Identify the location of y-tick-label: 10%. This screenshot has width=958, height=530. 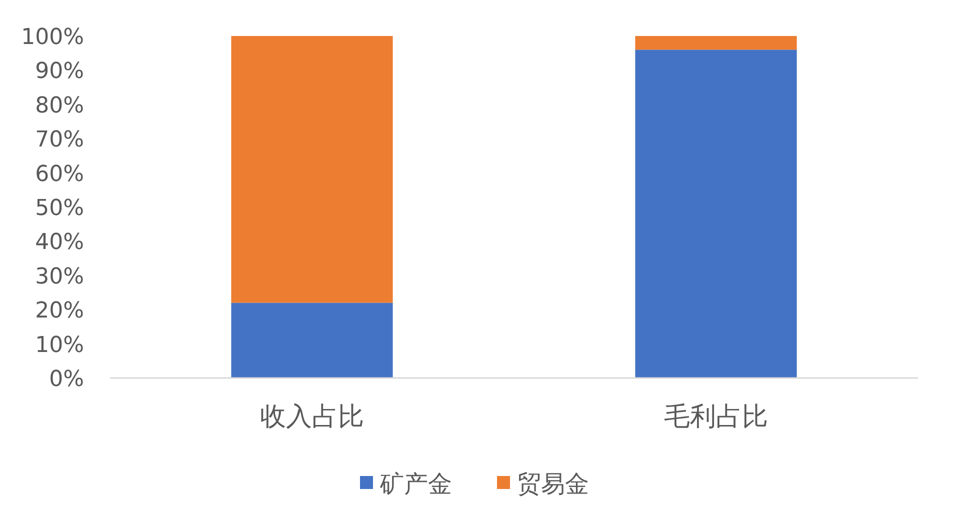
(59, 345).